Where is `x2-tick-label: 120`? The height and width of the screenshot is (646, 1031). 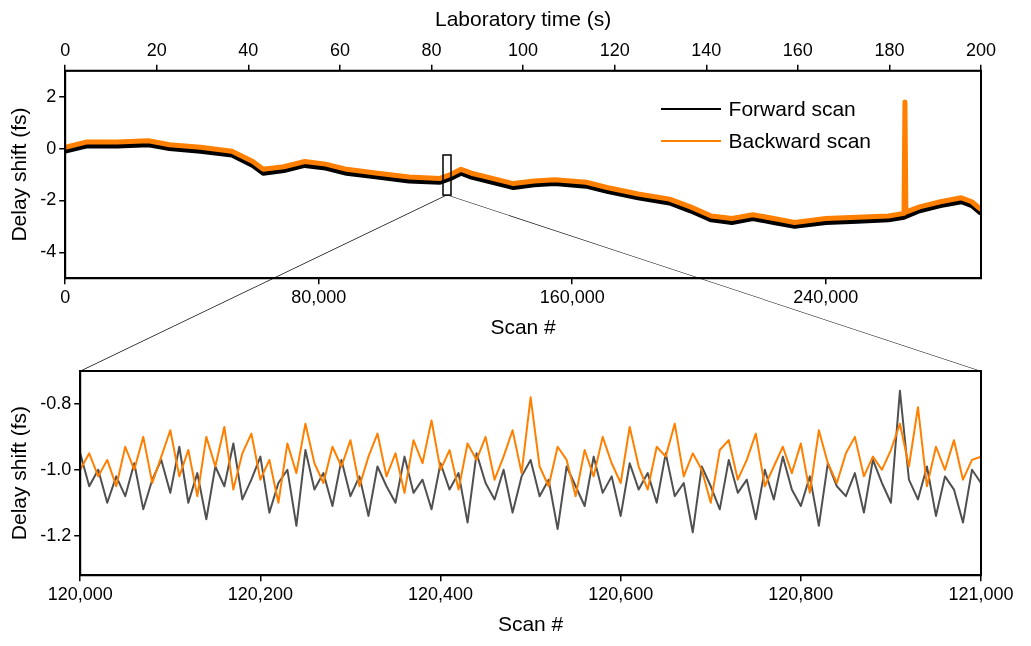
x2-tick-label: 120 is located at coordinates (614, 49).